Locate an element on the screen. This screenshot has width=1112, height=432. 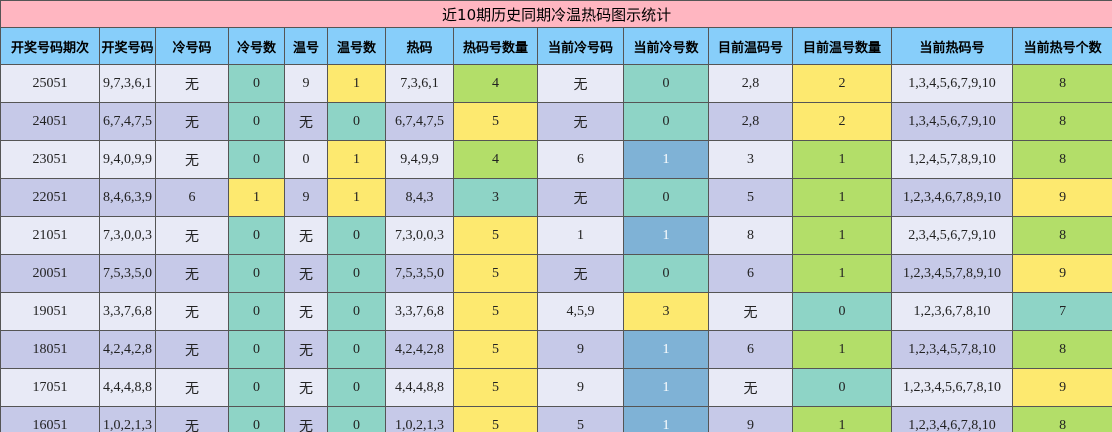
data-cell: 20051 is located at coordinates (50, 273).